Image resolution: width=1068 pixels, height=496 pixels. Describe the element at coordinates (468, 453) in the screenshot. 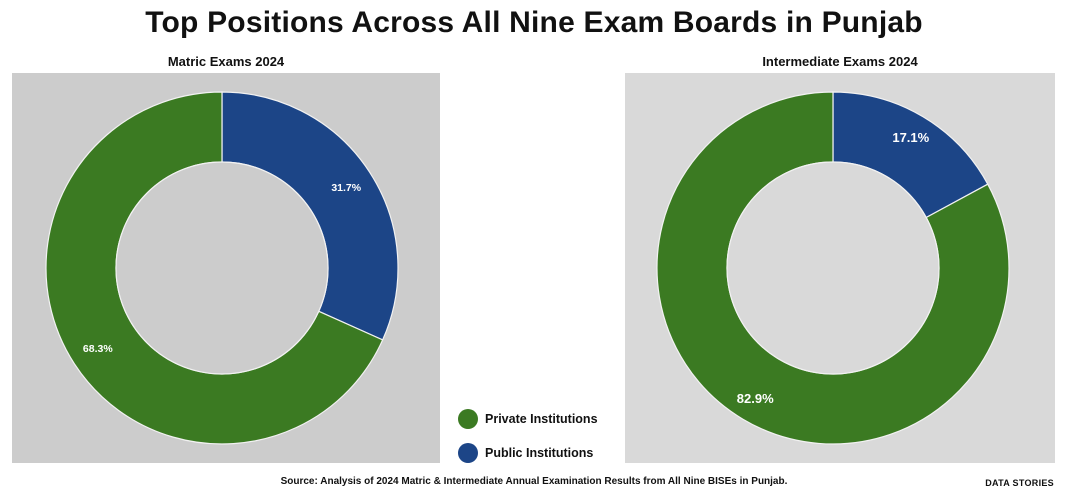

I see `legend-swatch-public` at that location.